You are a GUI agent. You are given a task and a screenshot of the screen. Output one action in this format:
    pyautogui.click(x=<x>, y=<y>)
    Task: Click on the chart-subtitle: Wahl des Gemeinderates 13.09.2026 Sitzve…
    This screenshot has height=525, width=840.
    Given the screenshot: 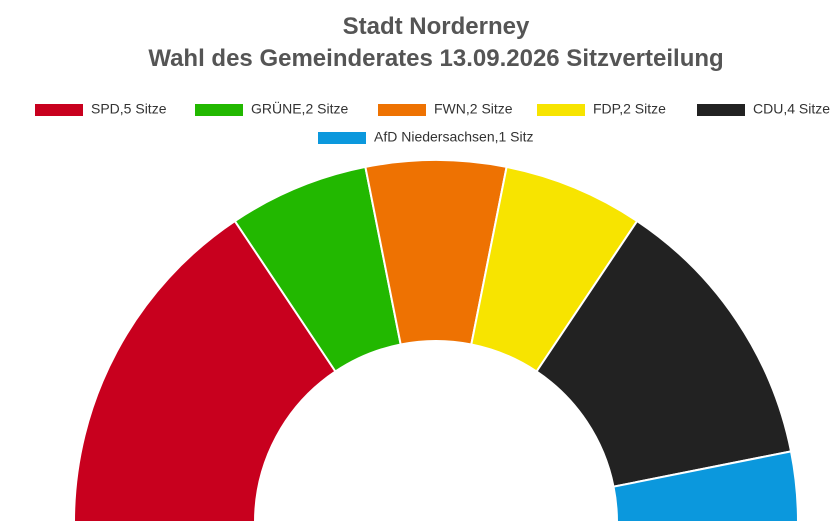 What is the action you would take?
    pyautogui.click(x=435, y=58)
    